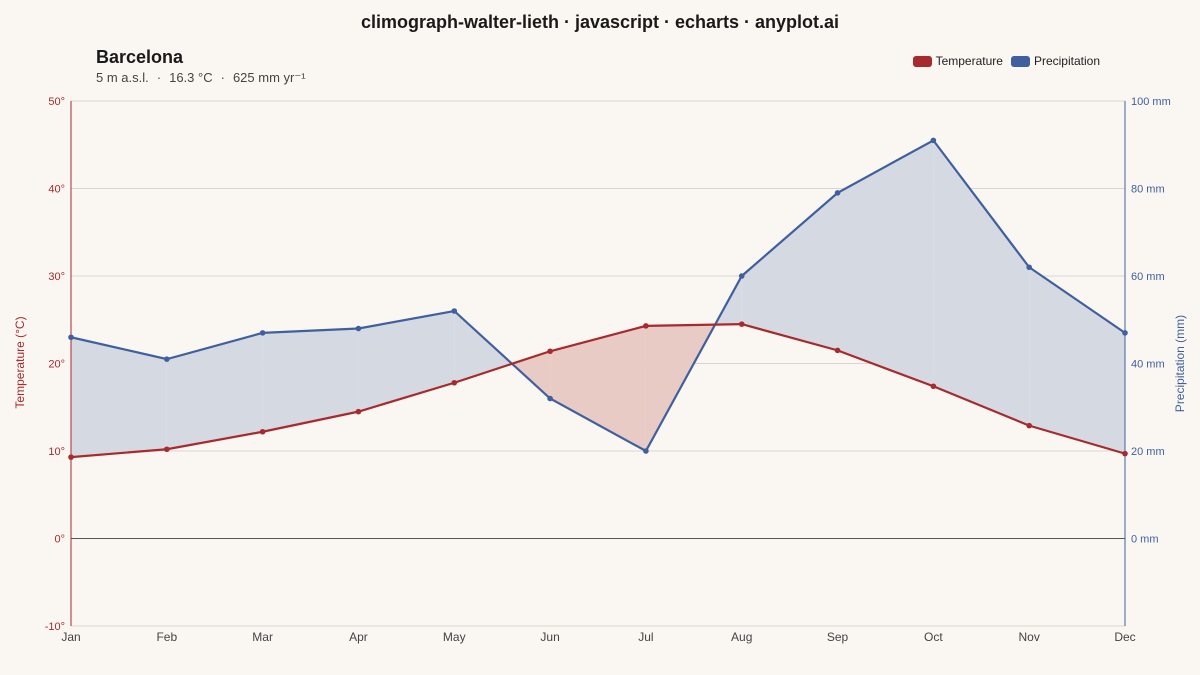 The width and height of the screenshot is (1200, 675). I want to click on left-tick-label: 20°, so click(56, 365).